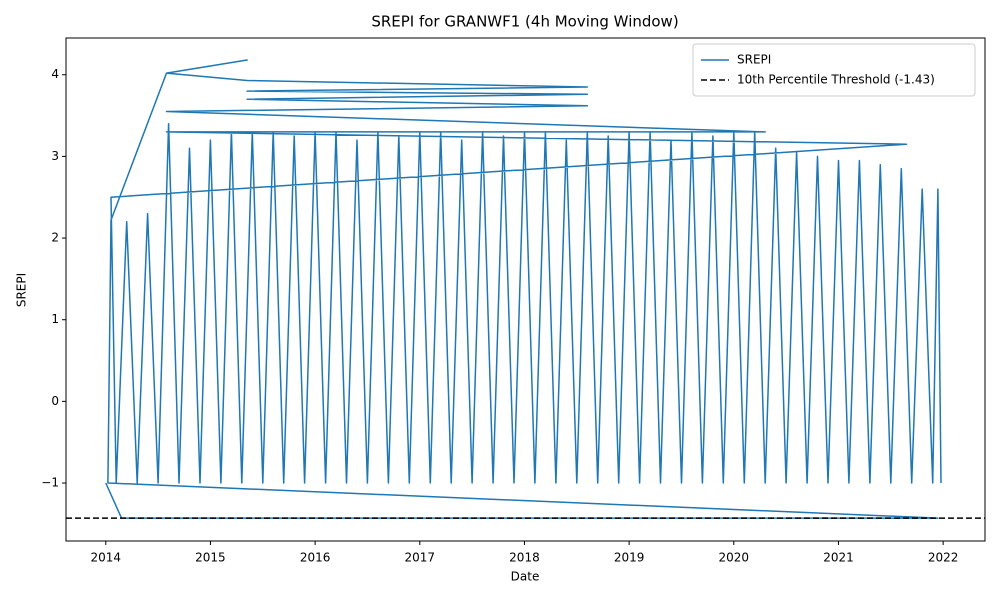 This screenshot has width=1000, height=600. Describe the element at coordinates (525, 577) in the screenshot. I see `x-axis-label: Date` at that location.